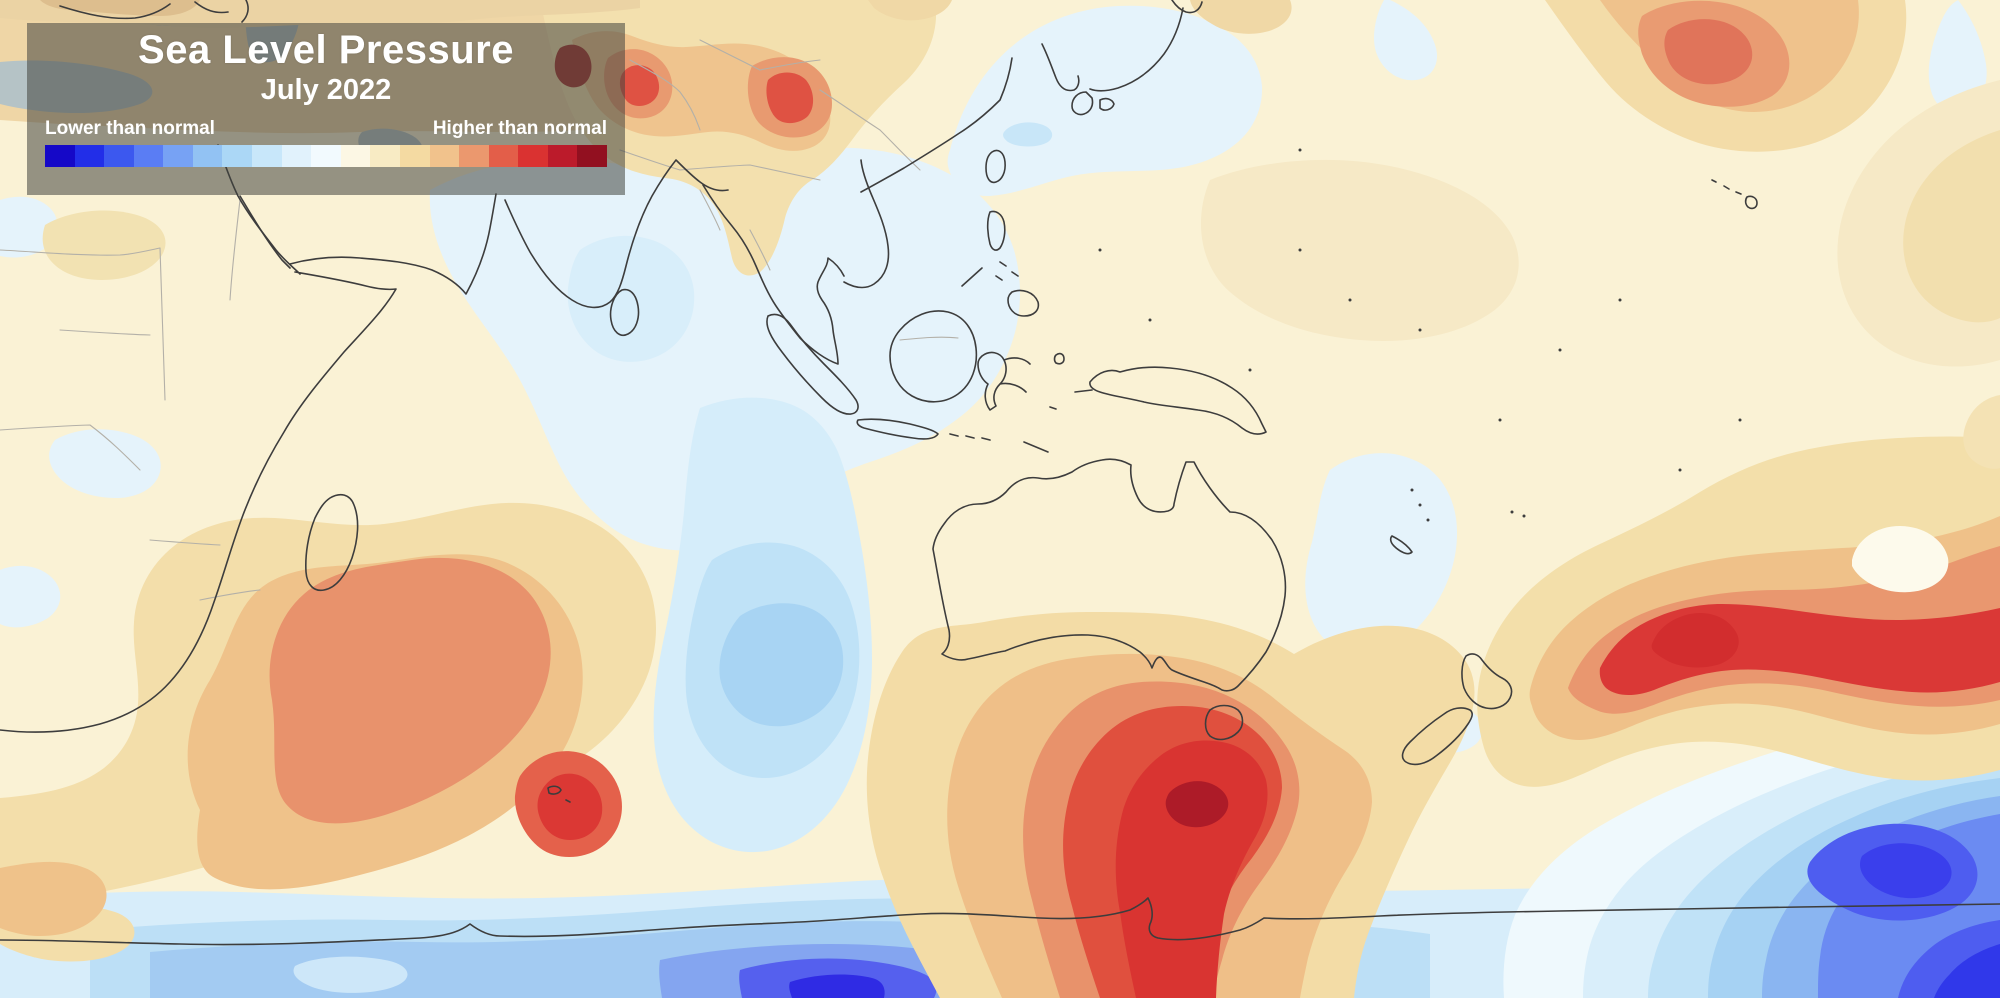 The image size is (2000, 998). I want to click on moluccas-coastline, so click(1071, 381).